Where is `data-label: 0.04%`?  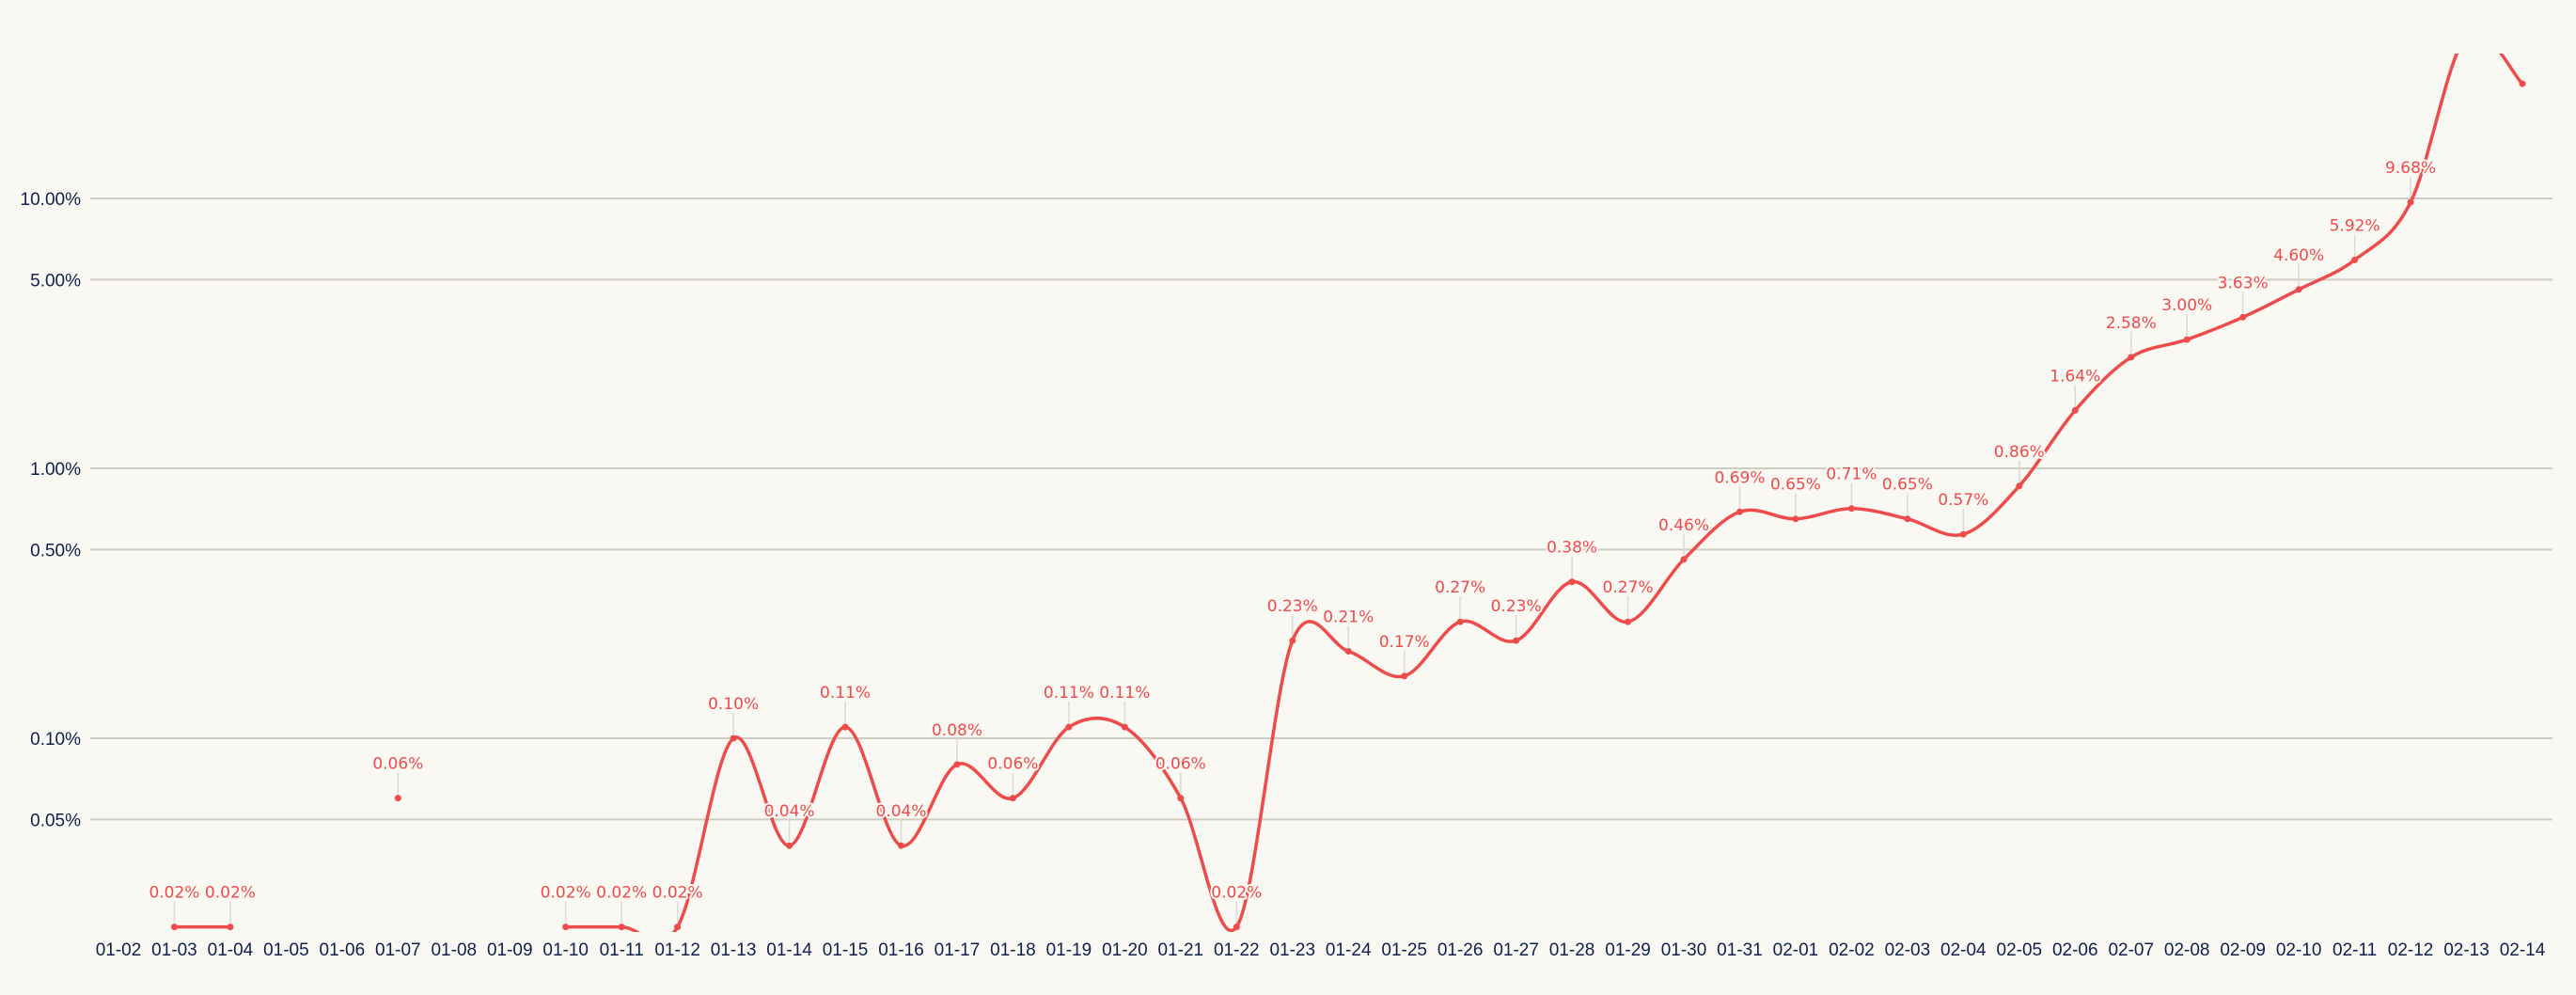
data-label: 0.04% is located at coordinates (790, 811).